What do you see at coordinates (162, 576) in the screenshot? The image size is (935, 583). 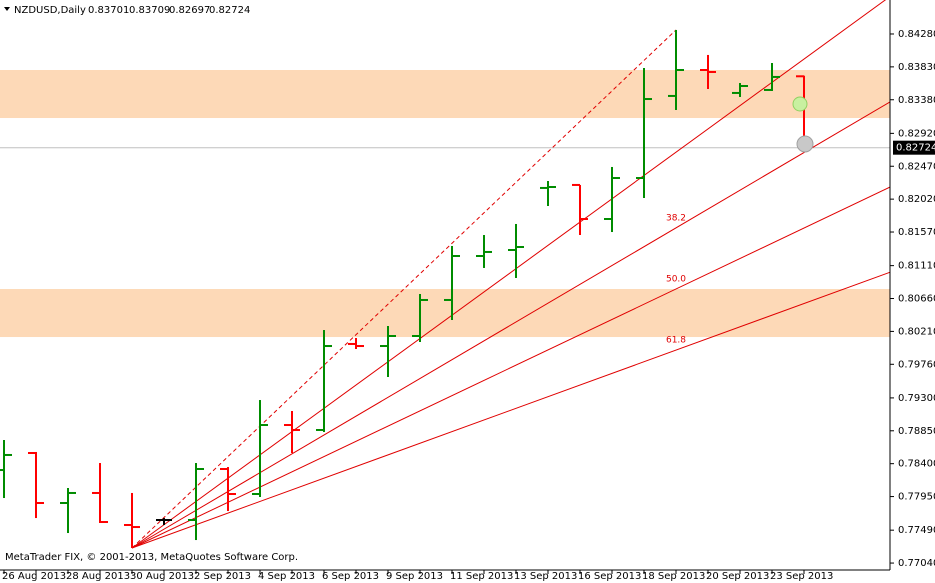 I see `x-tick-label: 30 Aug 2013` at bounding box center [162, 576].